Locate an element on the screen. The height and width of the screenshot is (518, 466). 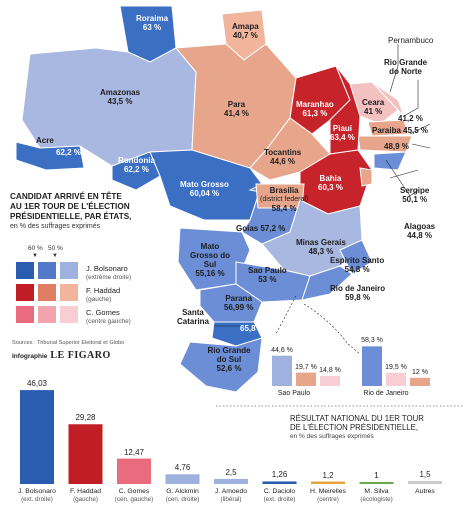
legend-cand-haddad: F. Haddad (gauche) is located at coordinates (103, 294).